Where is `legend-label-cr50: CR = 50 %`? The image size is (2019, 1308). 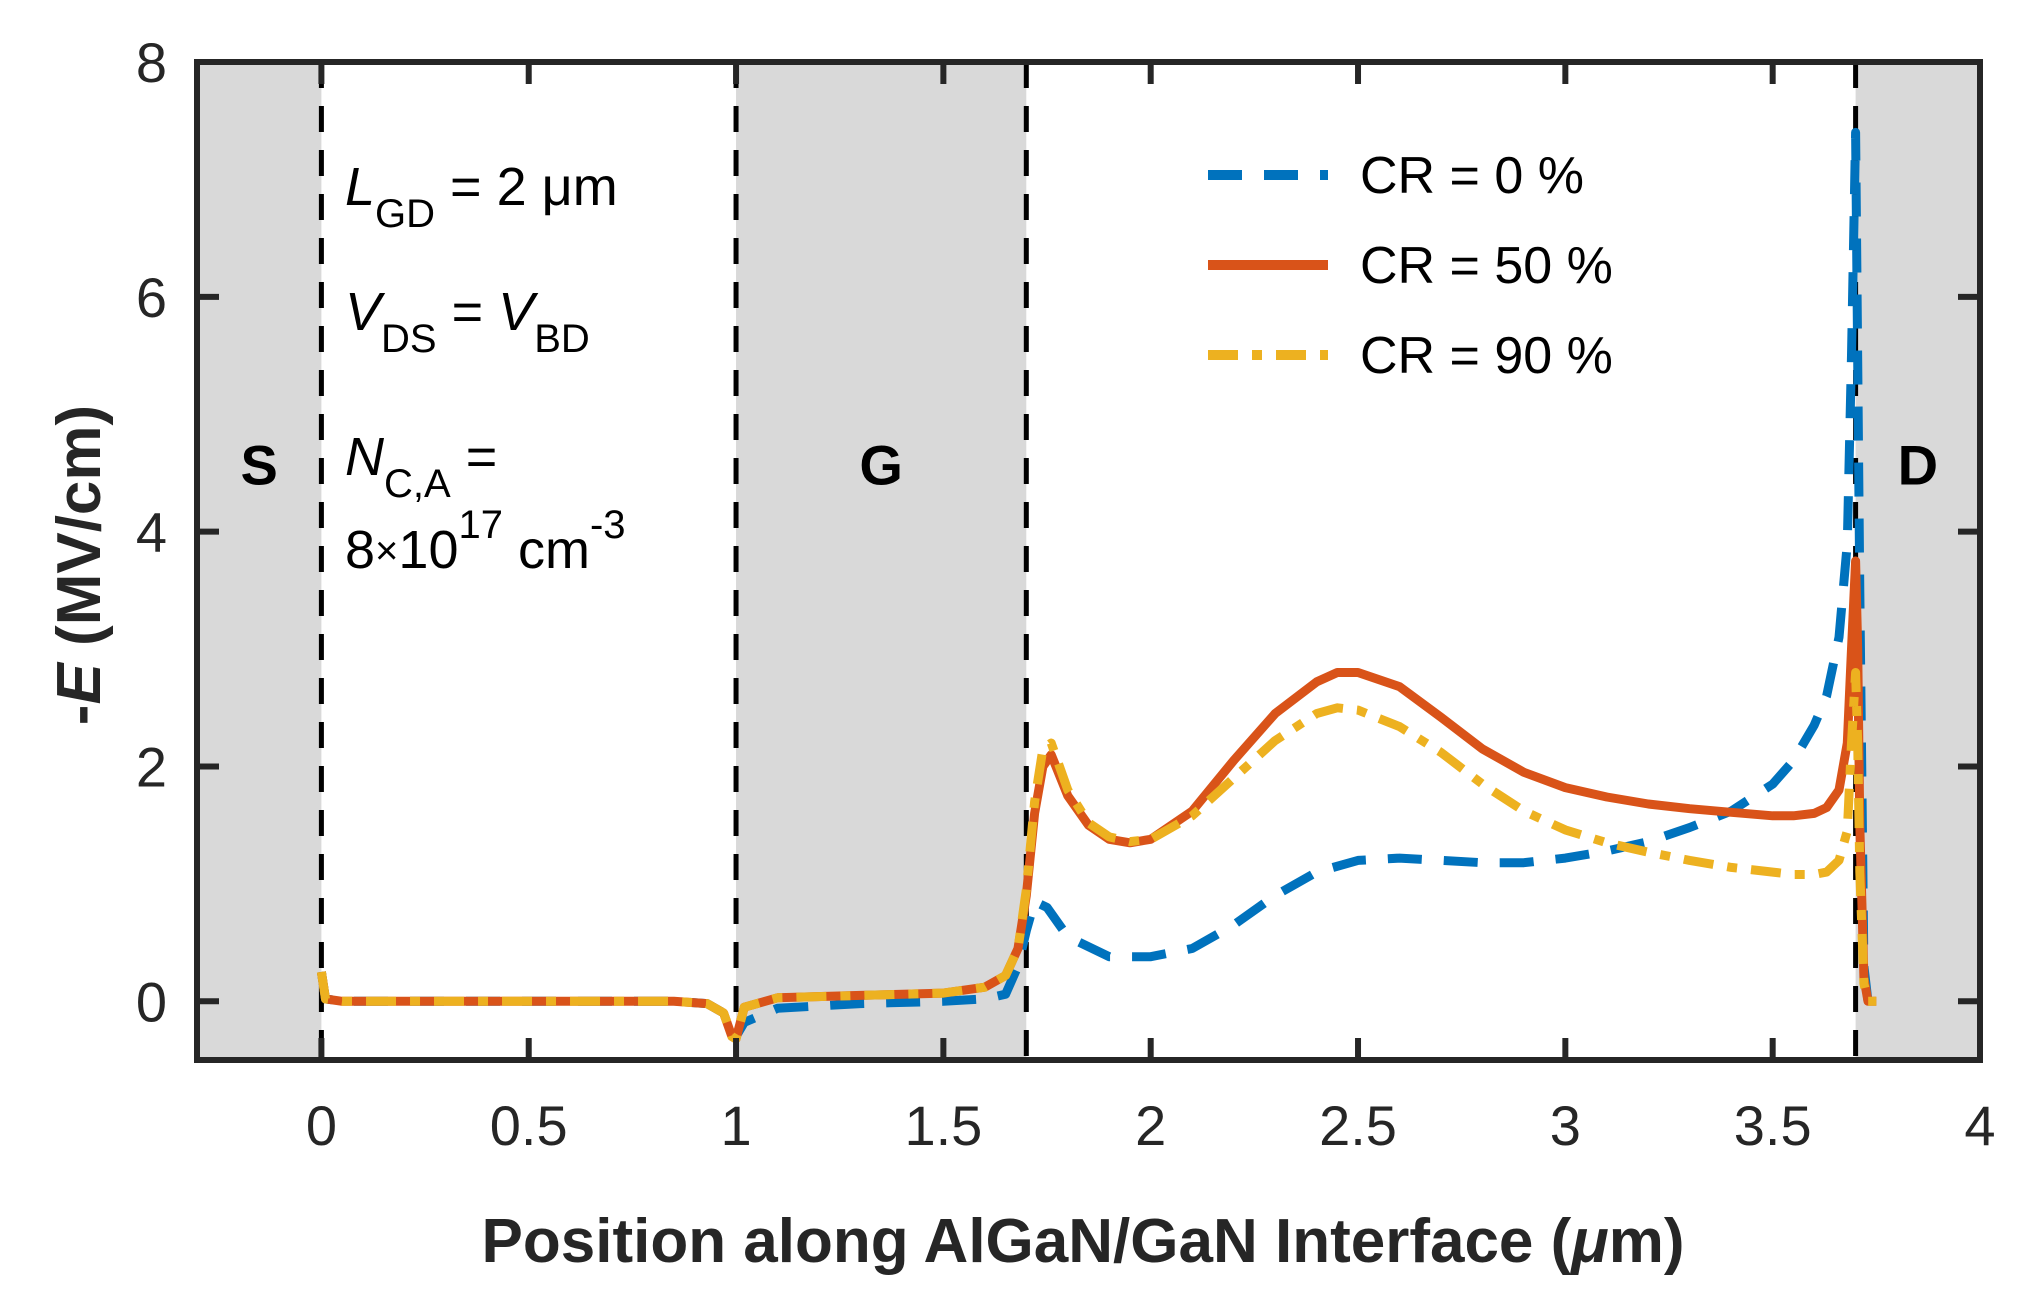 legend-label-cr50: CR = 50 % is located at coordinates (1486, 266).